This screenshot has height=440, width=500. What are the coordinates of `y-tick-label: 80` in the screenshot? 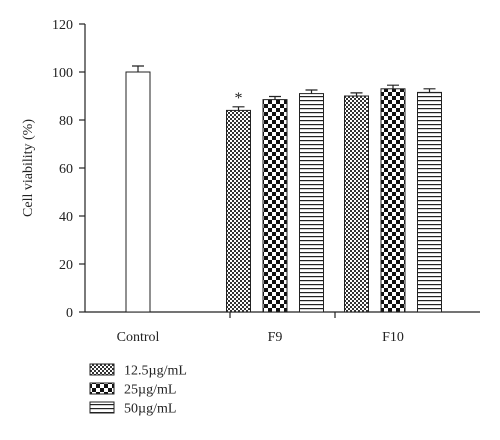 It's located at (66, 121).